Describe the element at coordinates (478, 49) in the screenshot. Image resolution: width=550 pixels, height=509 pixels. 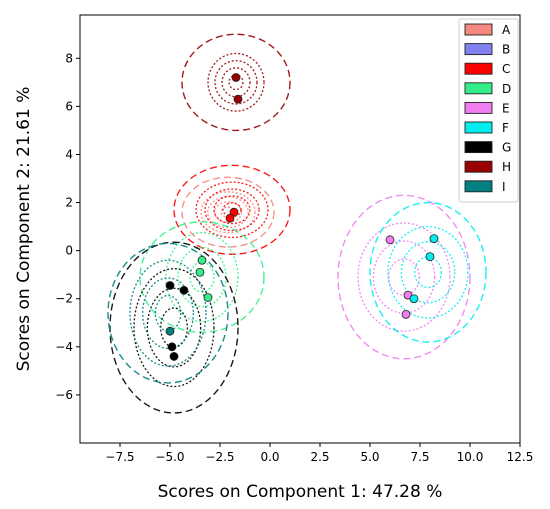
I see `legend-swatch-b` at that location.